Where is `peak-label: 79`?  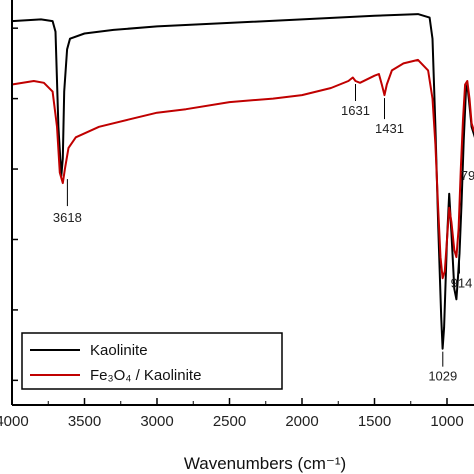
peak-label: 79 is located at coordinates (467, 175).